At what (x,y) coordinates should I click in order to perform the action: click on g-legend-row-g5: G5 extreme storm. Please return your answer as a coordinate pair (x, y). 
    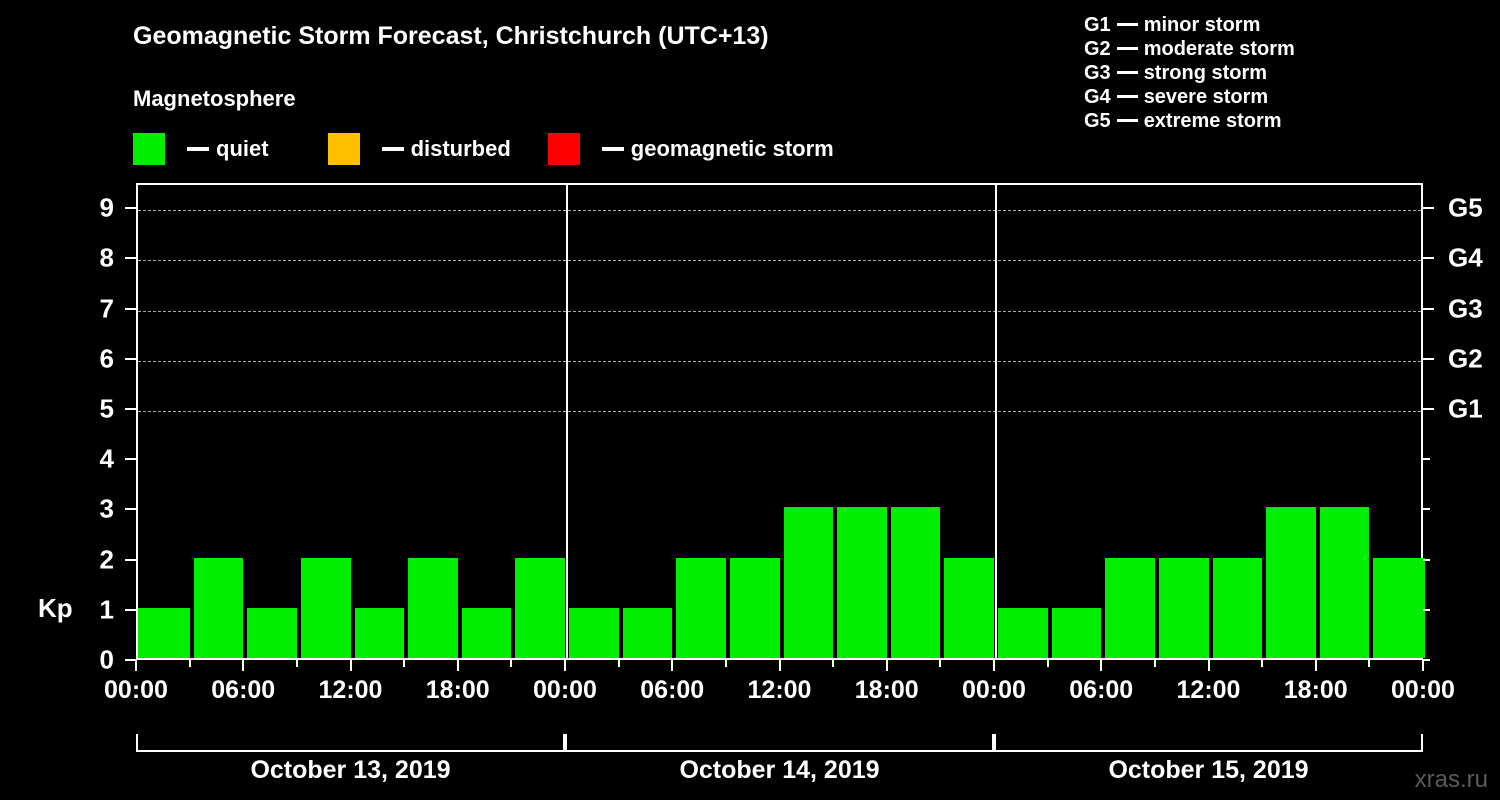
    Looking at the image, I should click on (1274, 121).